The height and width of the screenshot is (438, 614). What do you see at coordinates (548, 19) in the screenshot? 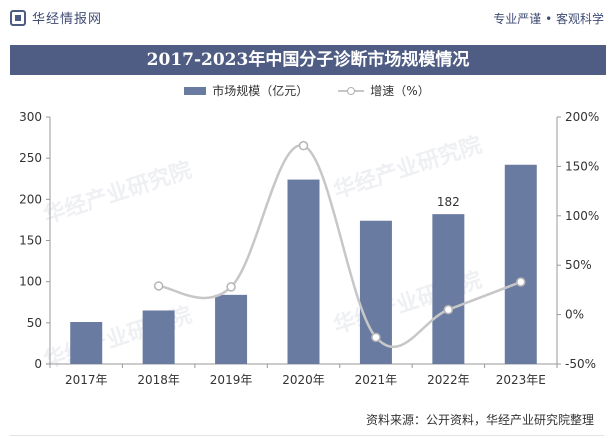
I see `tagline: 专业严谨 • 客观科学` at bounding box center [548, 19].